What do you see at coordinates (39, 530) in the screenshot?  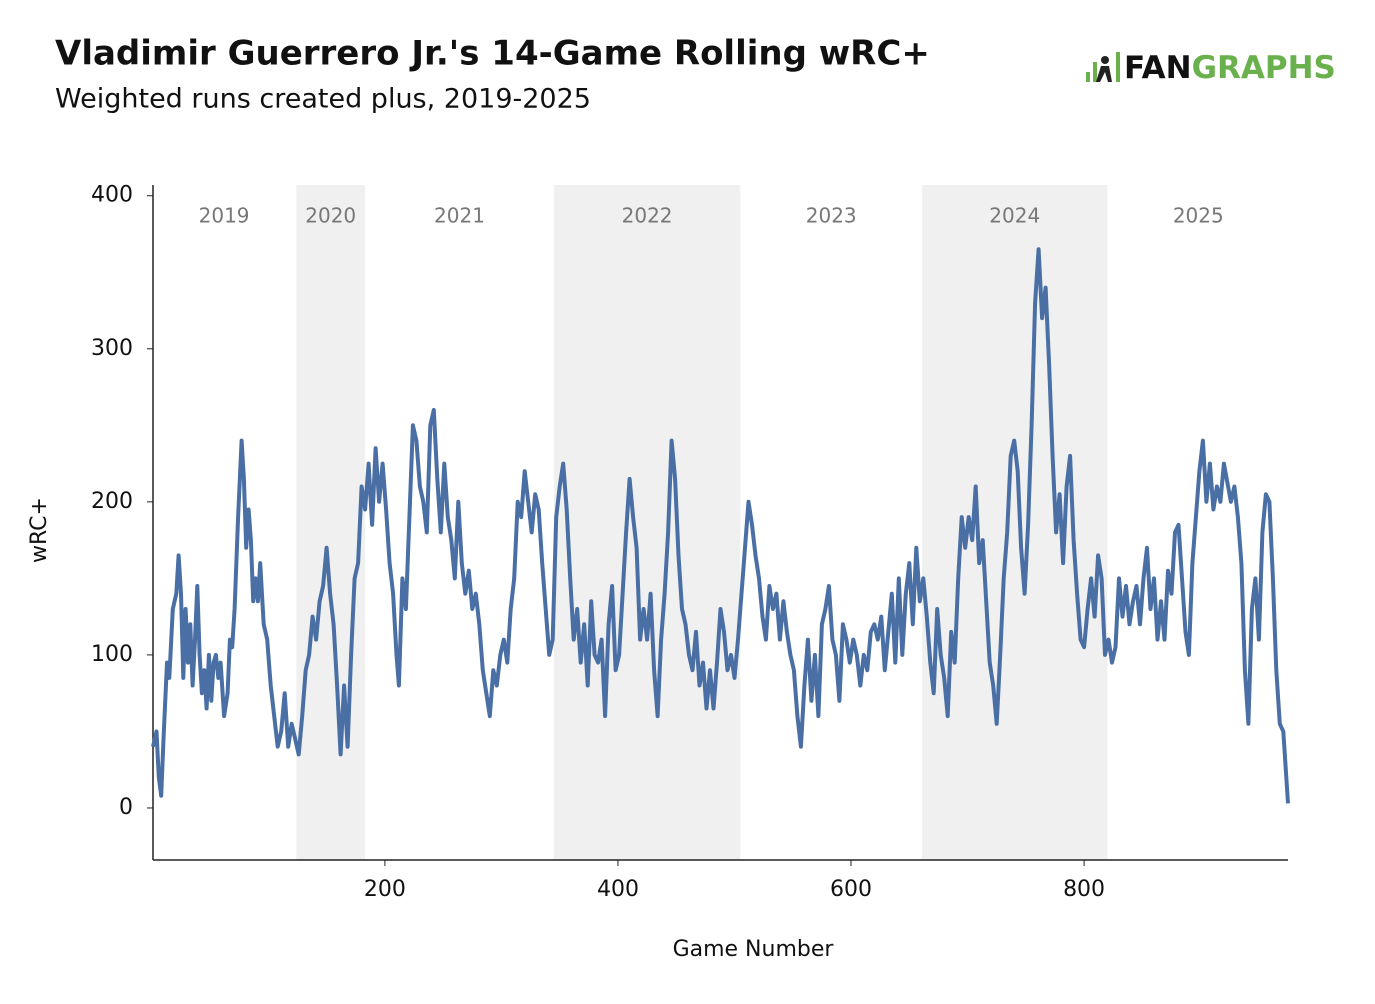 I see `y-axis-label: wRC+` at bounding box center [39, 530].